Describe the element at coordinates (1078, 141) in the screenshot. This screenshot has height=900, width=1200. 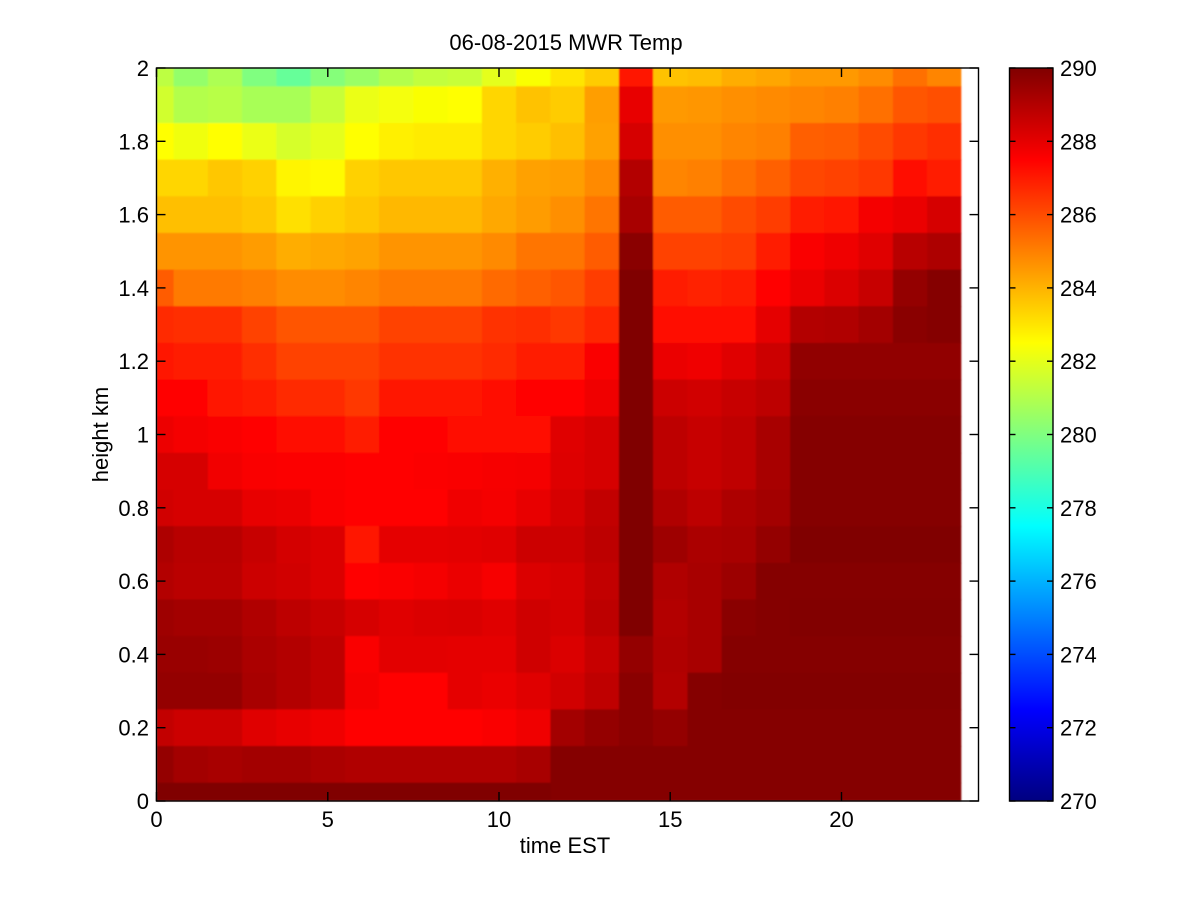
I see `svg-text: 288` at that location.